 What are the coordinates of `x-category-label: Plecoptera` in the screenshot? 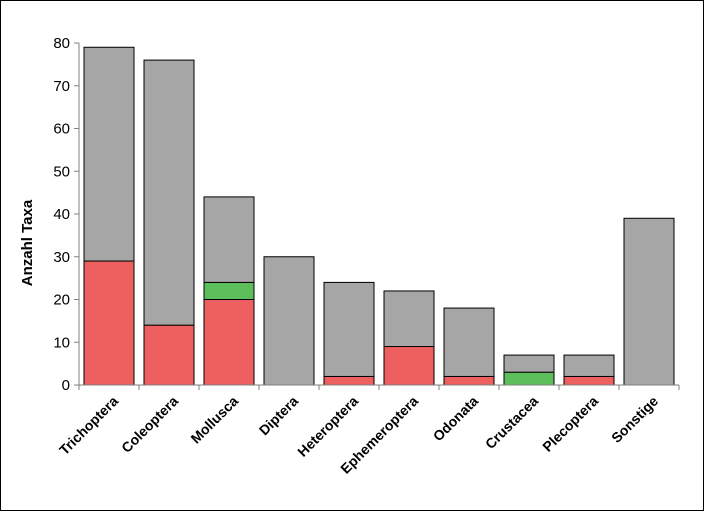 It's located at (570, 424).